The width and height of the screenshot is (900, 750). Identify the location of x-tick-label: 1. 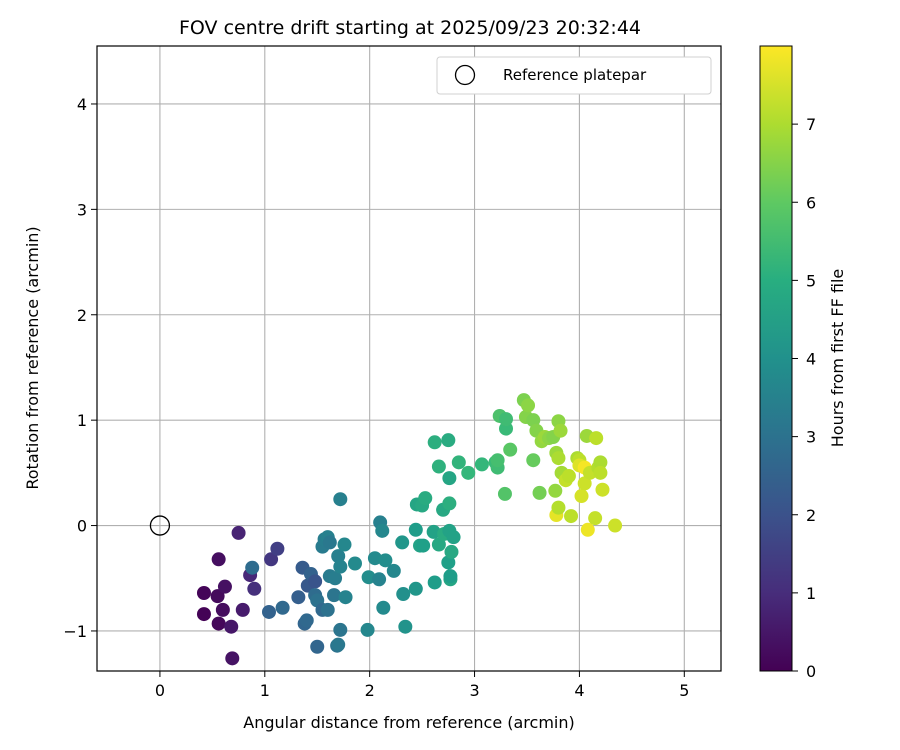
(265, 690).